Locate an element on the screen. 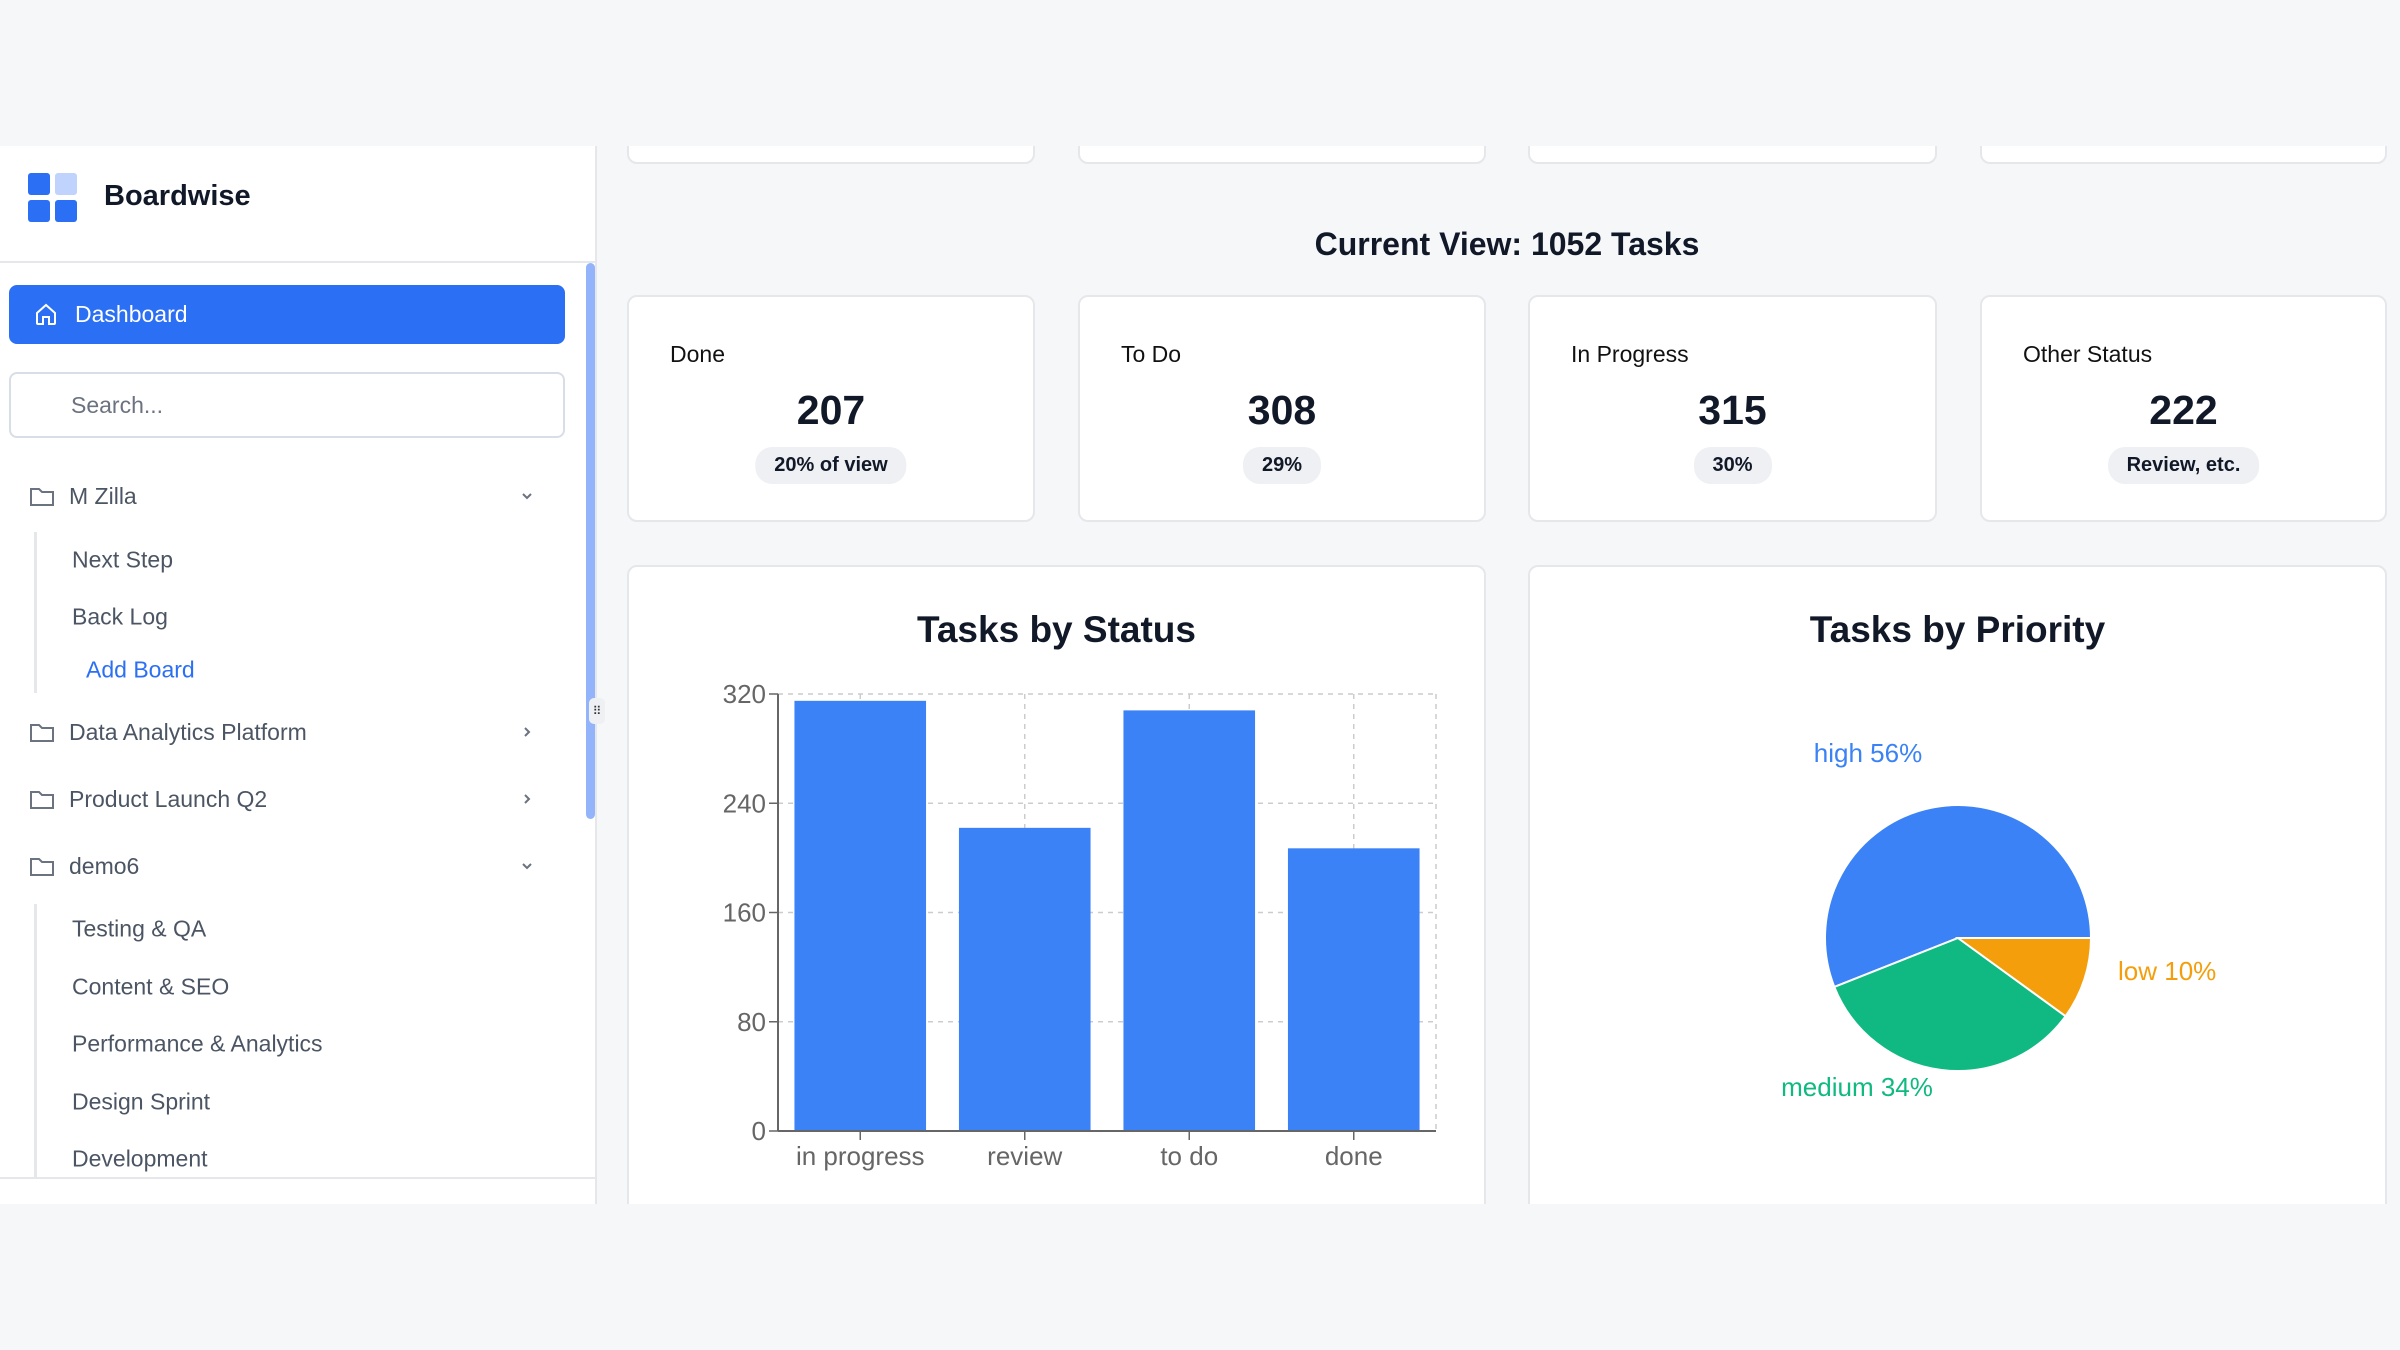 The image size is (2400, 1350). stat-card-other-status: Other Status 222 Review, etc. is located at coordinates (2183, 408).